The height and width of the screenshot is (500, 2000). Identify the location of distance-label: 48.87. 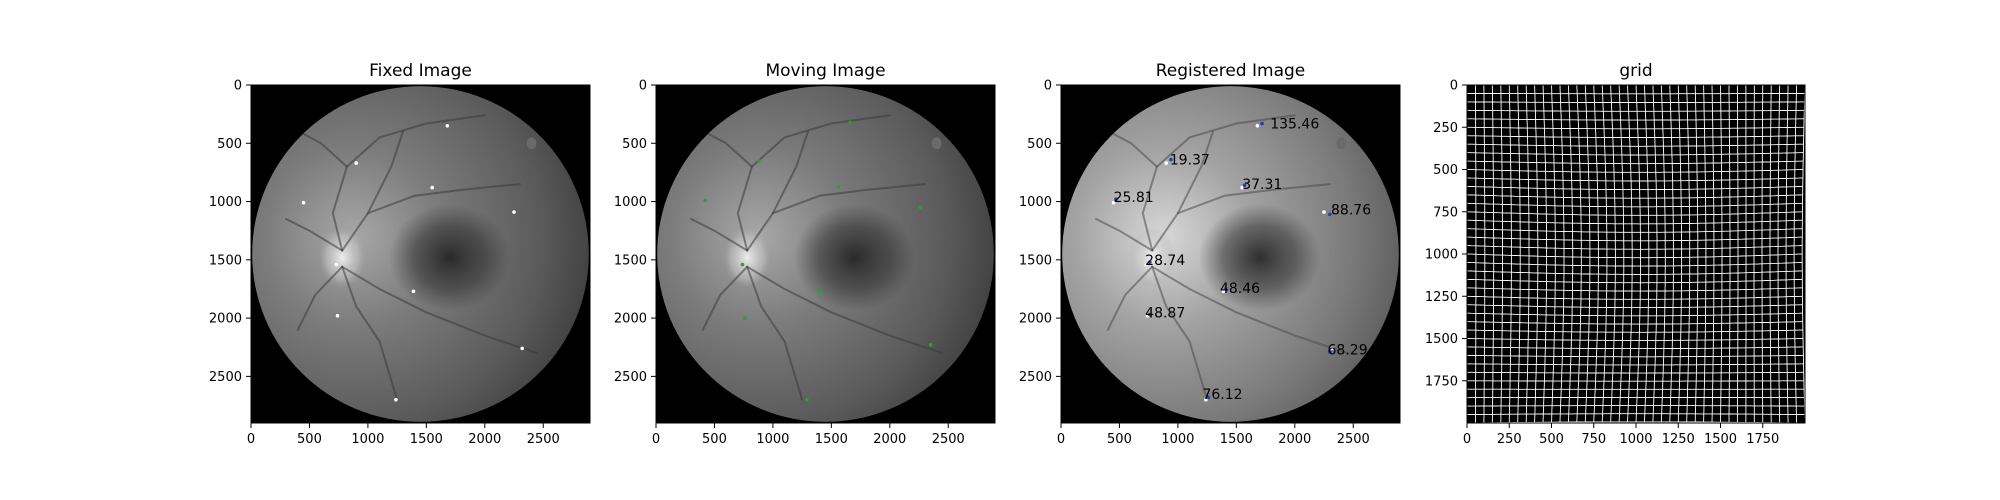
(1165, 313).